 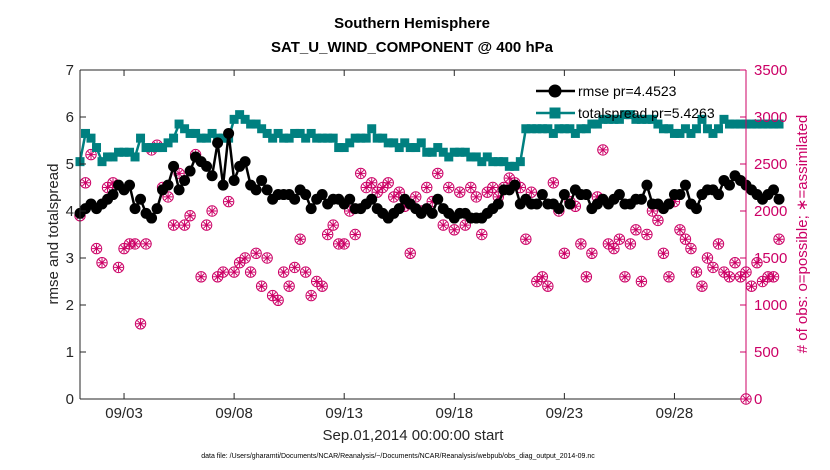 I want to click on x-axis-label: Sep.01,2014 00:00:00 start, so click(x=414, y=435).